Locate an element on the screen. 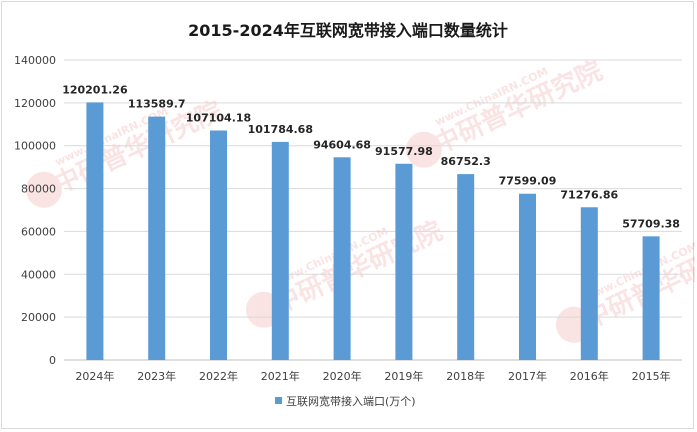 The image size is (697, 432). x-tick-label: 2023年 is located at coordinates (156, 376).